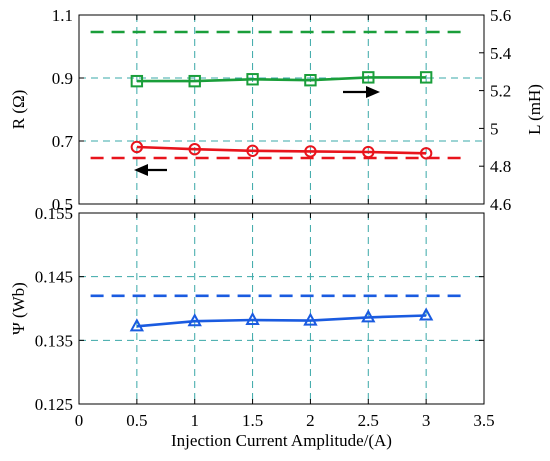 This screenshot has width=550, height=461. What do you see at coordinates (79, 420) in the screenshot?
I see `x-tick-label: 0` at bounding box center [79, 420].